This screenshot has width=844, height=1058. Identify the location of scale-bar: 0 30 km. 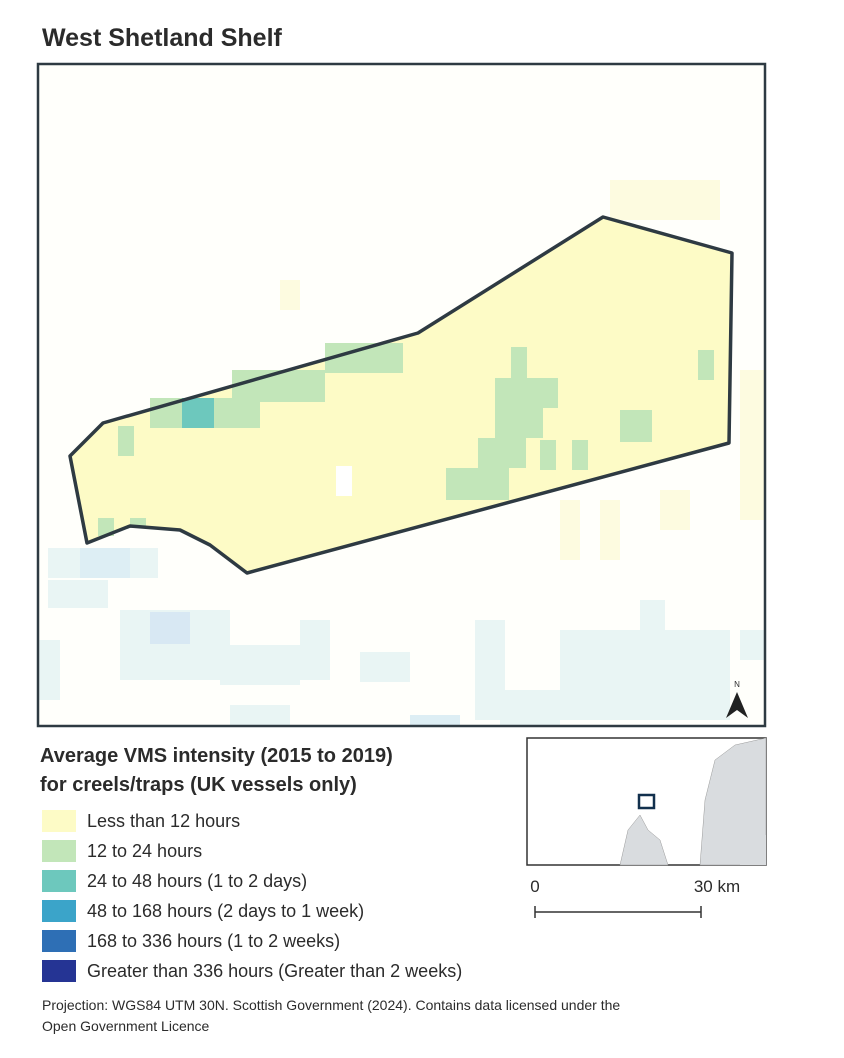
(635, 897).